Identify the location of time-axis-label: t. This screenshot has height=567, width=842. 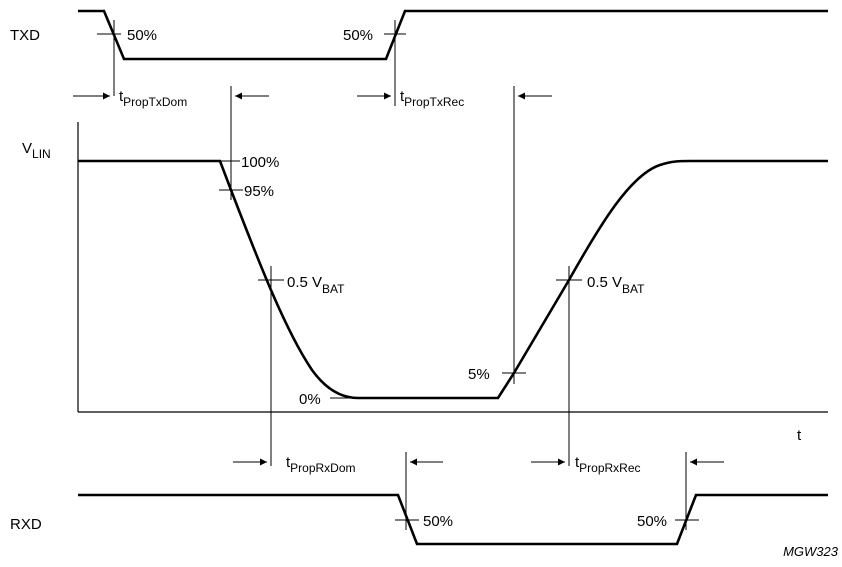
(799, 435).